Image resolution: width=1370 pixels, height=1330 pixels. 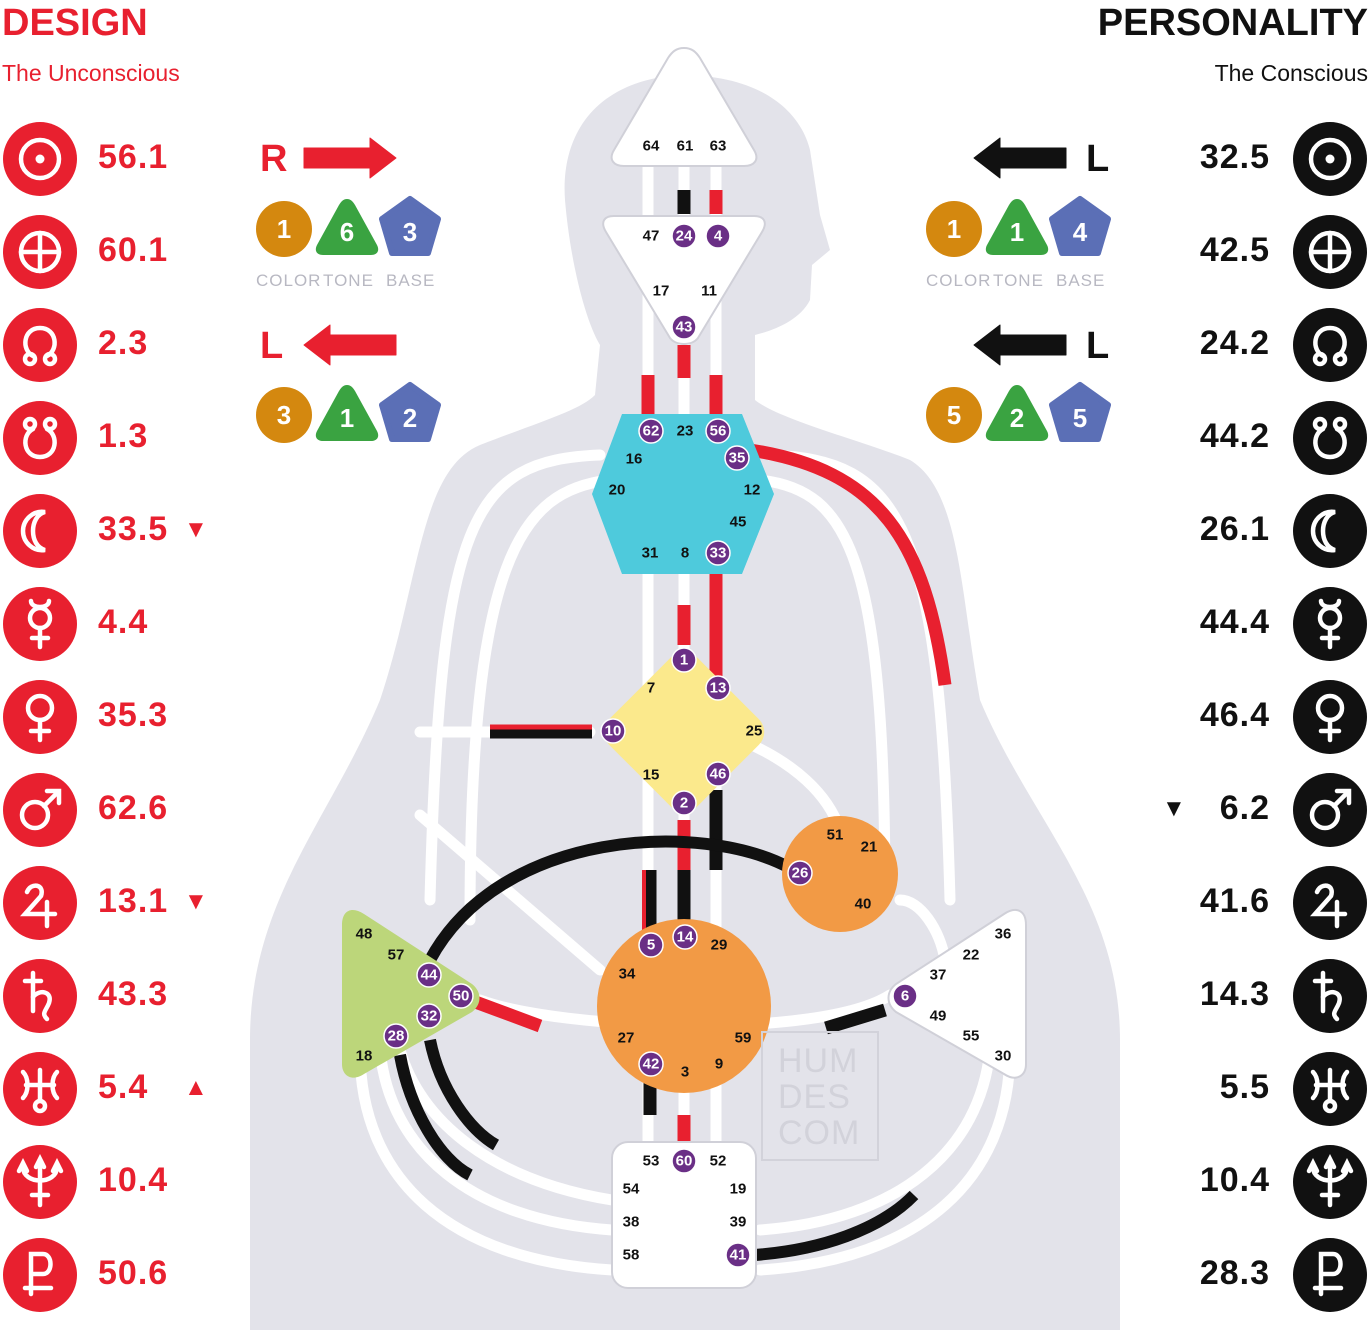 I want to click on gate-44: 44, so click(x=429, y=975).